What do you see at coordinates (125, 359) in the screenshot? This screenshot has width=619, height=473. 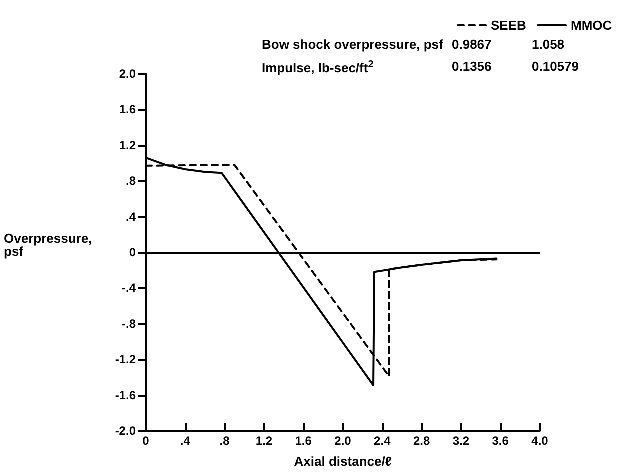 I see `y-tick-label: -1.2` at bounding box center [125, 359].